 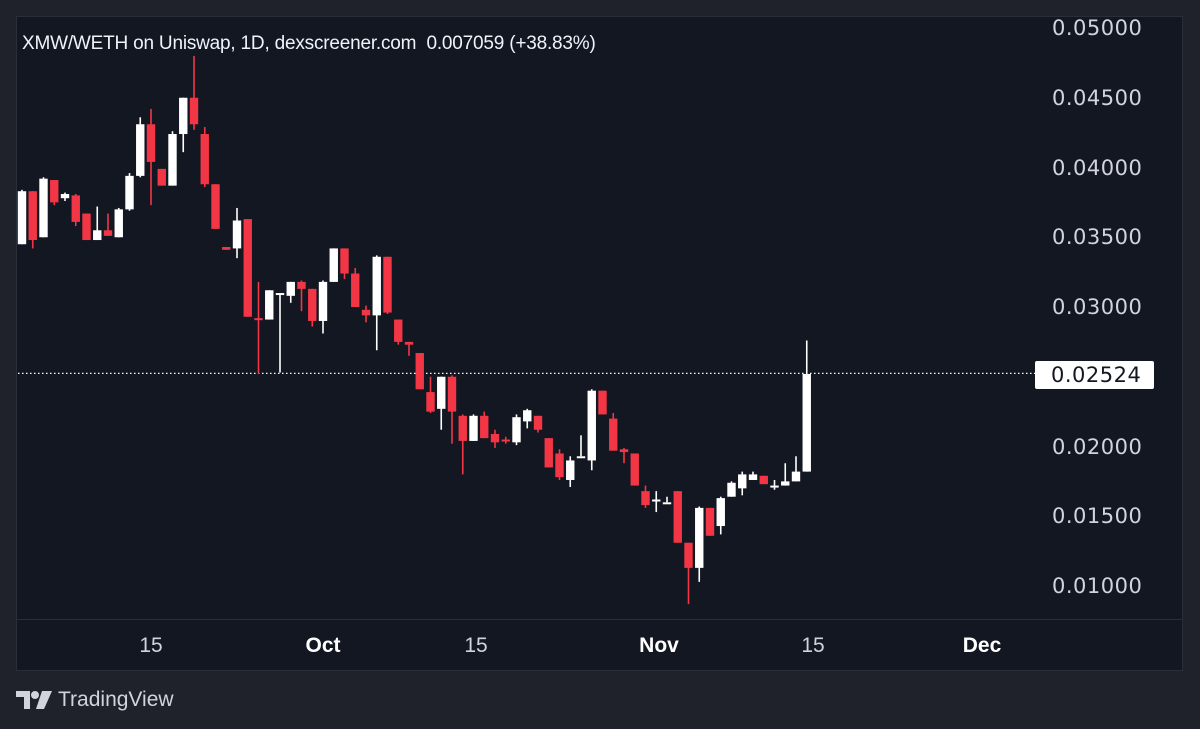 I want to click on x-axis-separator, so click(x=599, y=619).